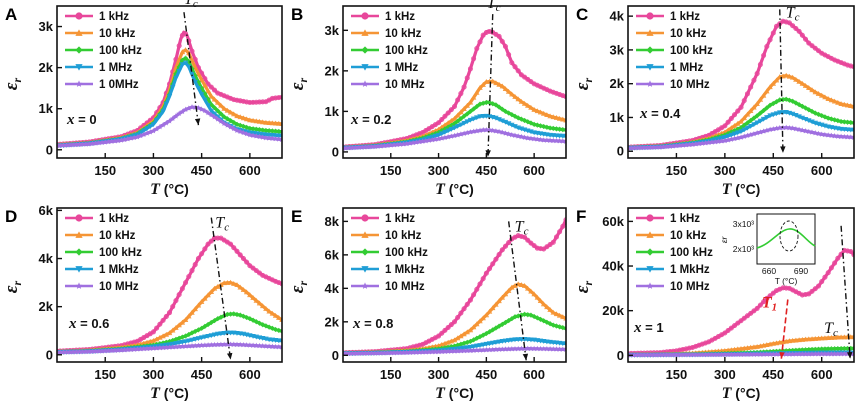 This screenshot has width=858, height=414. I want to click on x-tick-label: 300, so click(439, 170).